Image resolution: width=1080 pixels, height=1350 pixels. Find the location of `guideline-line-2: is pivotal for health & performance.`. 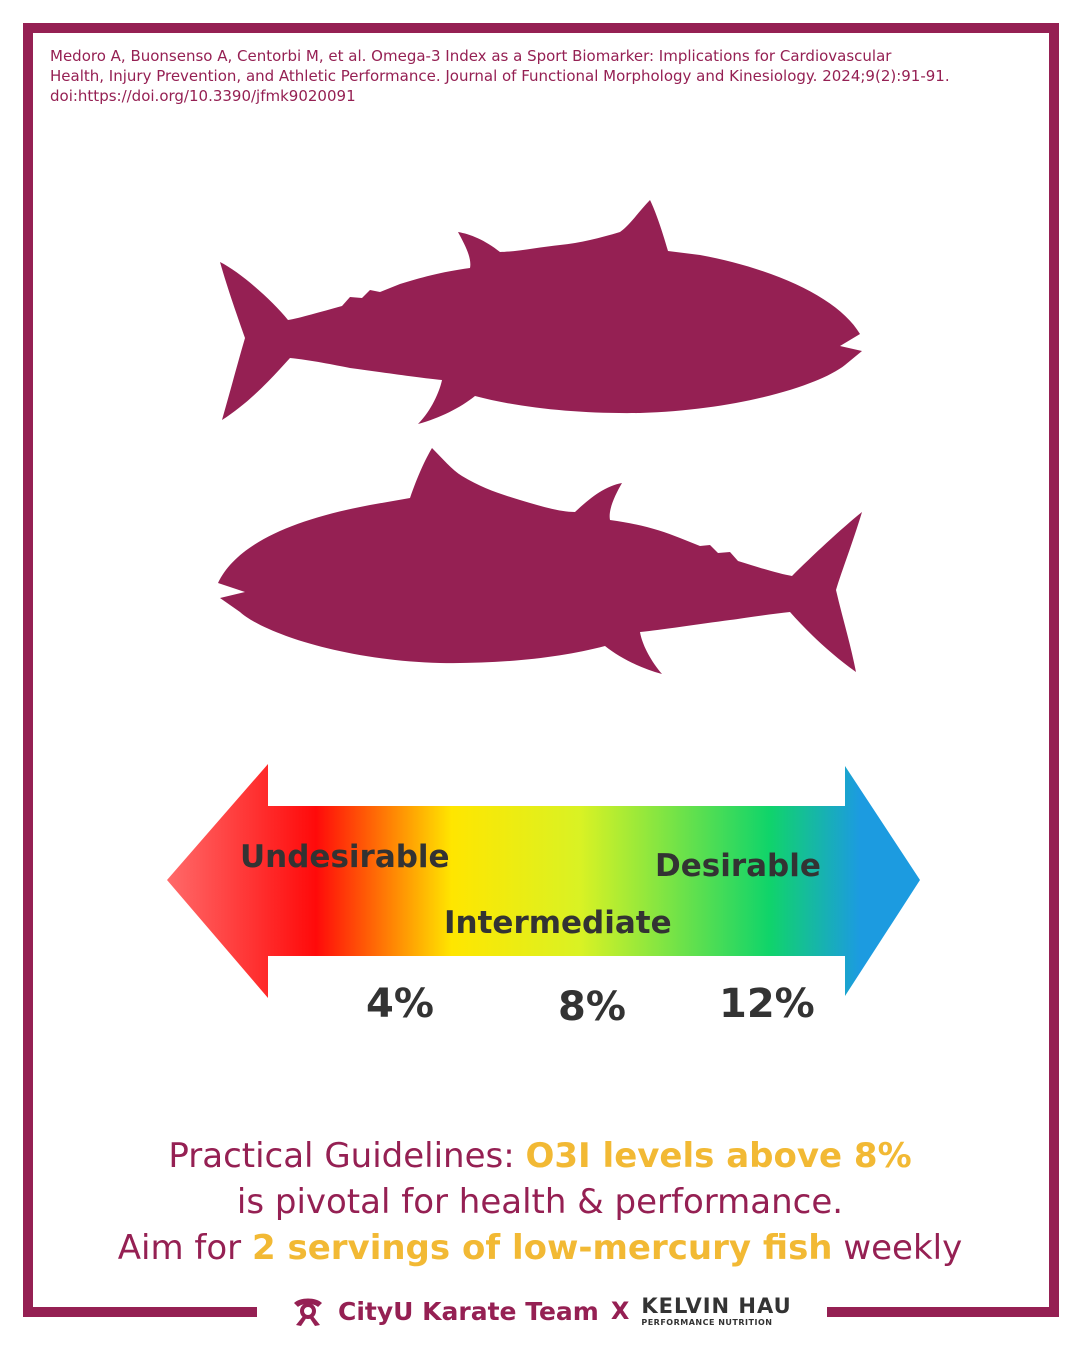

guideline-line-2: is pivotal for health & performance. is located at coordinates (540, 1202).